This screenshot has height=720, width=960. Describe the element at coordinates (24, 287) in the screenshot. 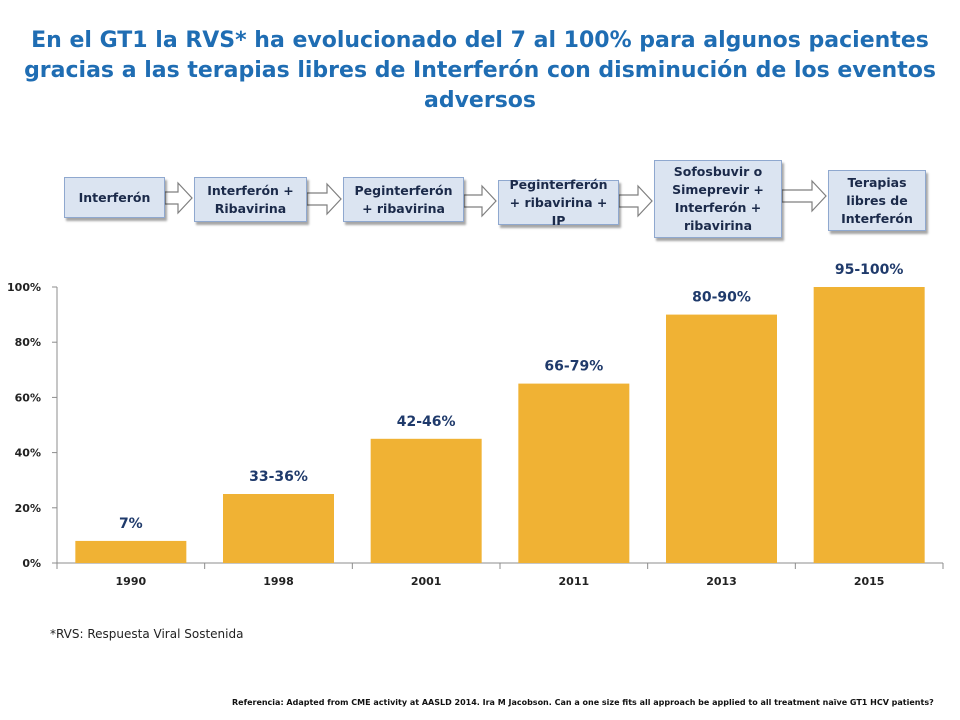

I see `y-tick-label: 100%` at that location.